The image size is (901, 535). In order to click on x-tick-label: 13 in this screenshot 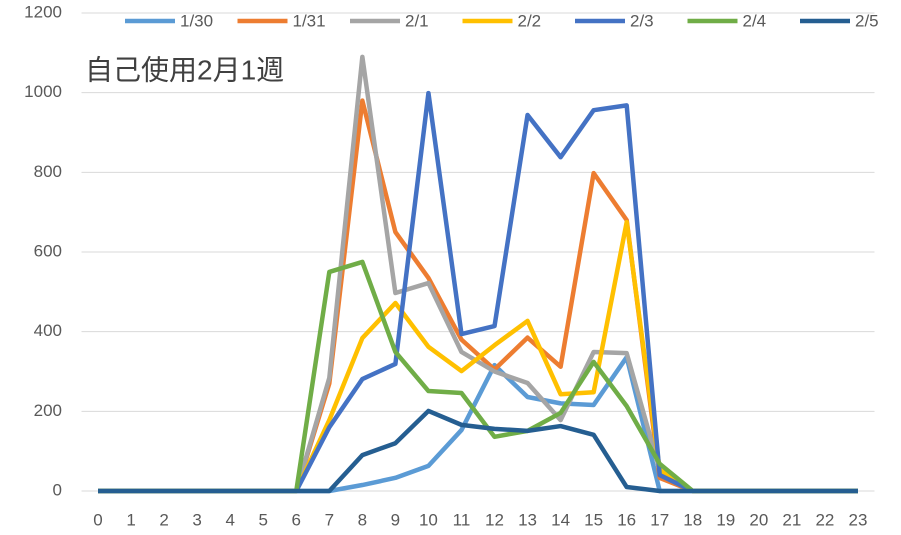, I will do `click(527, 519)`.